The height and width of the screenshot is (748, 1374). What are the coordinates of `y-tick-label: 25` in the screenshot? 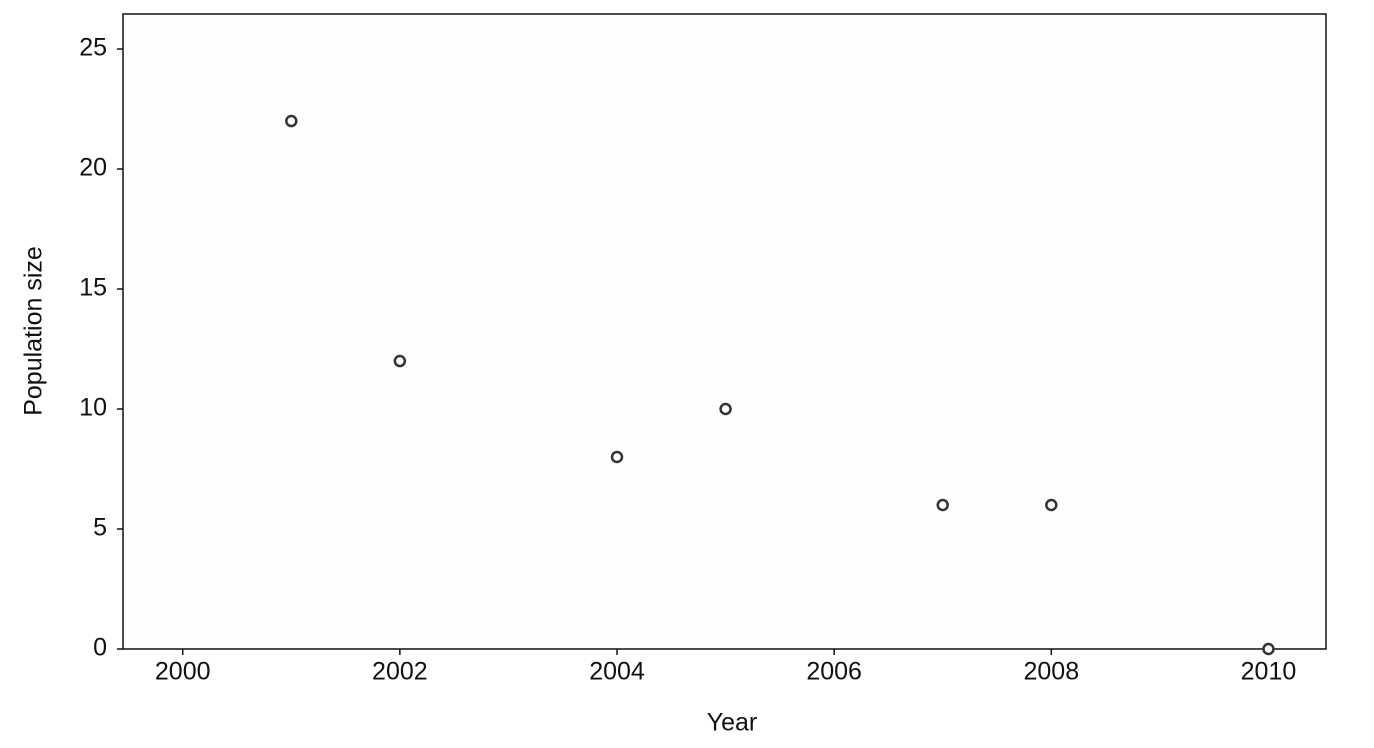 It's located at (93, 48).